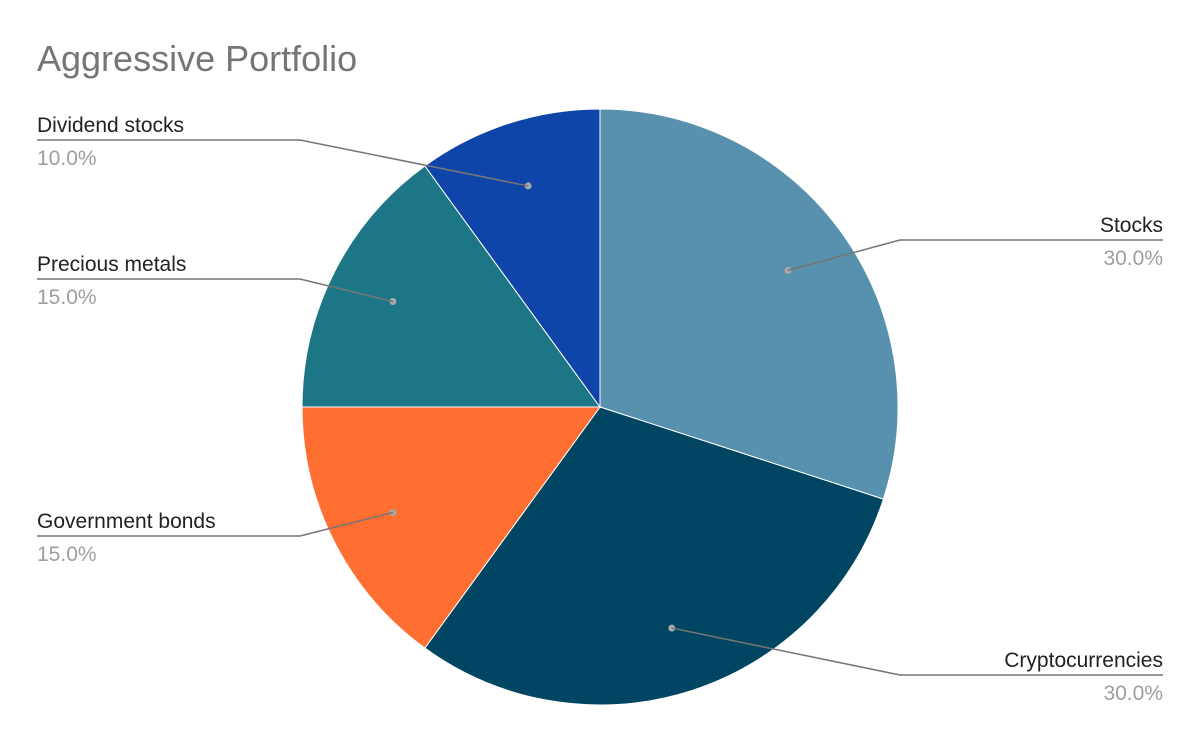  Describe the element at coordinates (393, 513) in the screenshot. I see `leader-dot-government-bonds` at that location.